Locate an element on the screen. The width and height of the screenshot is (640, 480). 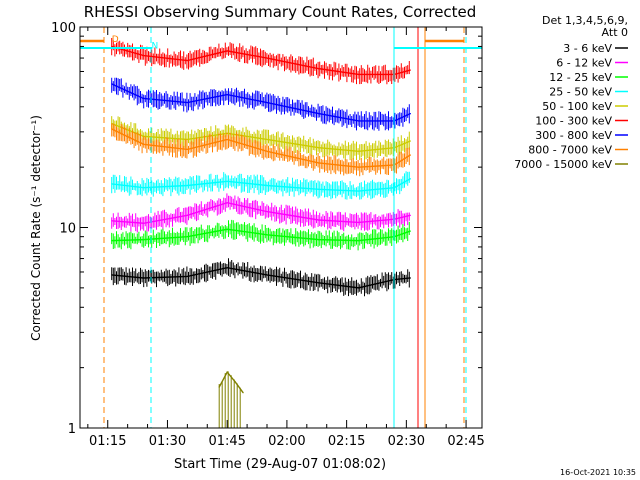
legend-entry-label: 800 - 7000 keV is located at coordinates (570, 150).